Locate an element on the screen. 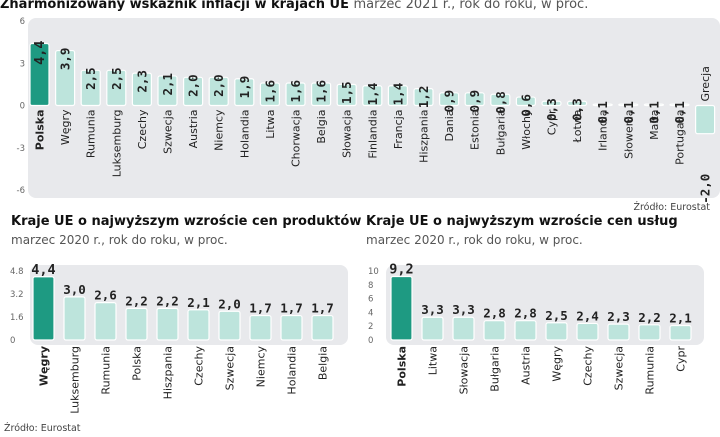  right-value-label: 2,1 is located at coordinates (680, 318).